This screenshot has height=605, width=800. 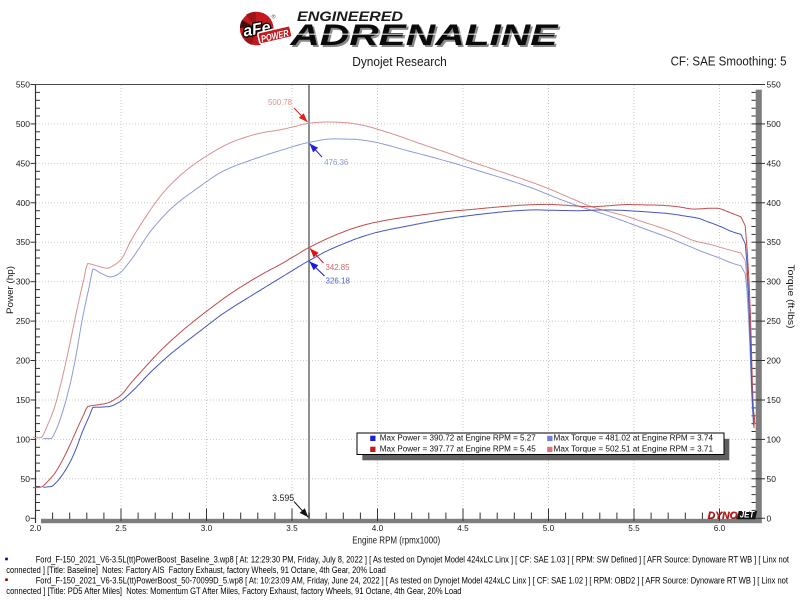 What do you see at coordinates (338, 281) in the screenshot?
I see `svg-text: 326.18` at bounding box center [338, 281].